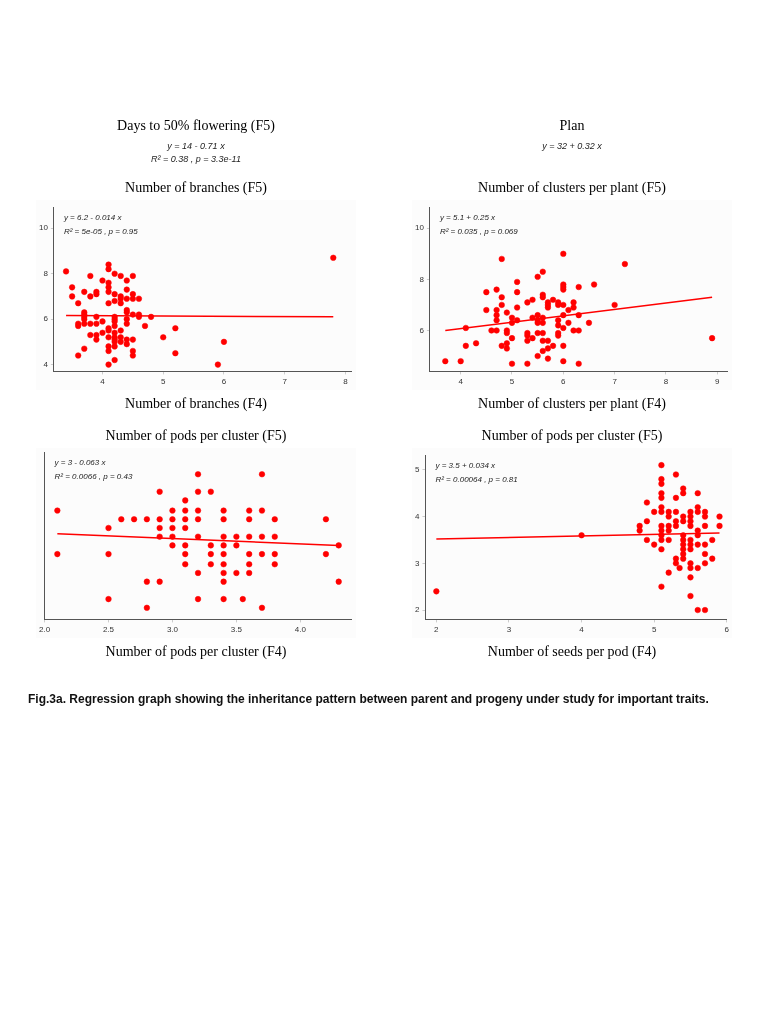 This screenshot has height=1024, width=768. Describe the element at coordinates (465, 466) in the screenshot. I see `annotation: y = 3.5 + 0.034 x` at that location.